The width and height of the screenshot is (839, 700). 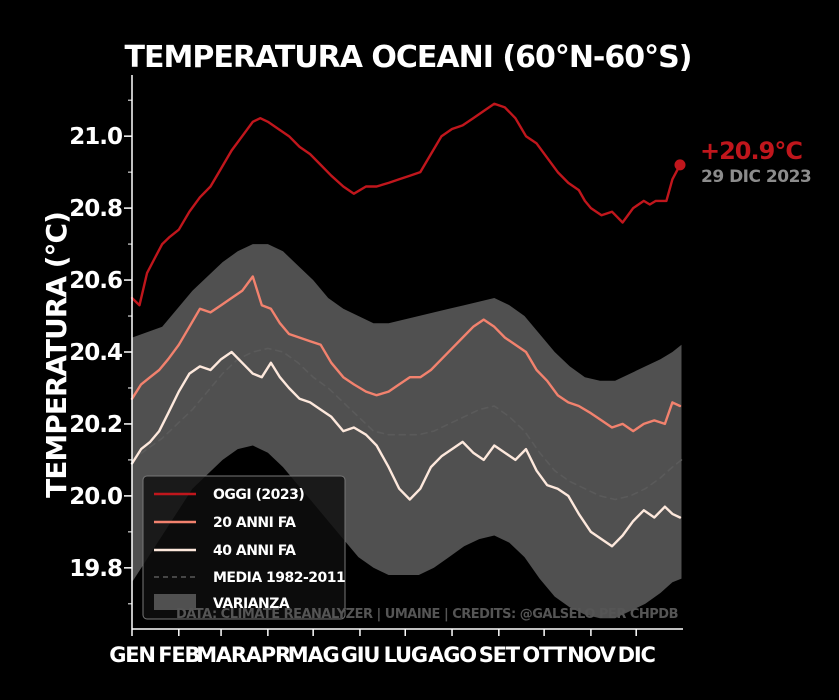 What do you see at coordinates (221, 655) in the screenshot?
I see `x-tick-label: MAR` at bounding box center [221, 655].